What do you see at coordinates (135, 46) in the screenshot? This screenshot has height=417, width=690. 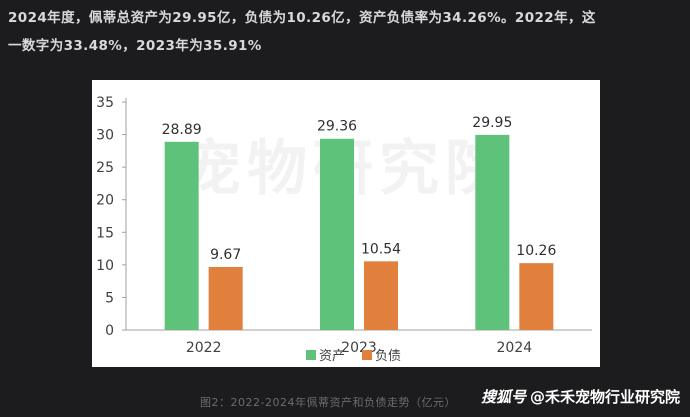 I see `article-line-2: 一数字为33.48%，2023年为35.91%` at bounding box center [135, 46].